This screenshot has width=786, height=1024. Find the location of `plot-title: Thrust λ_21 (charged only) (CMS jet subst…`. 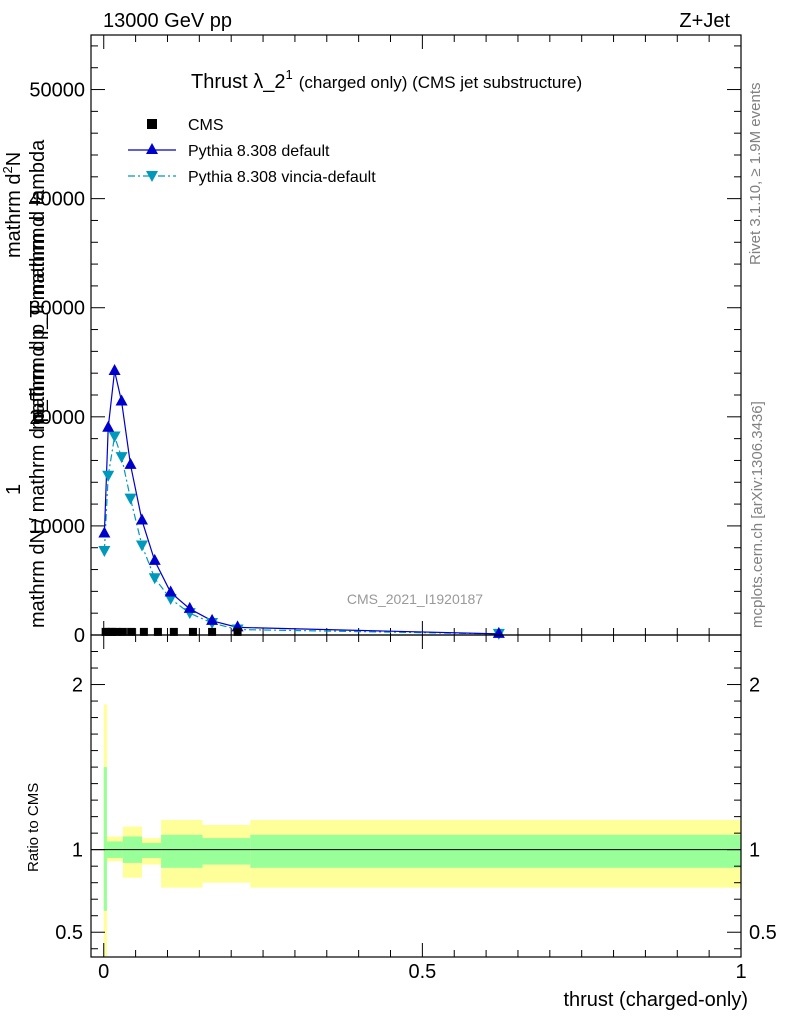

plot-title: Thrust λ_21 (charged only) (CMS jet subst… is located at coordinates (386, 80).